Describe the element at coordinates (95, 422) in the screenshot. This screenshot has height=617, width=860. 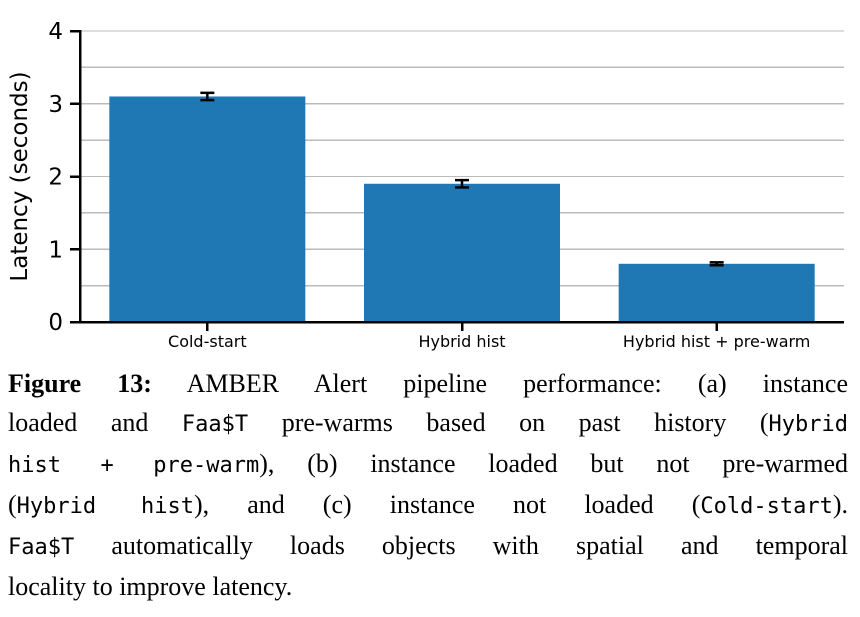
I see `caption-segment: loaded and` at that location.